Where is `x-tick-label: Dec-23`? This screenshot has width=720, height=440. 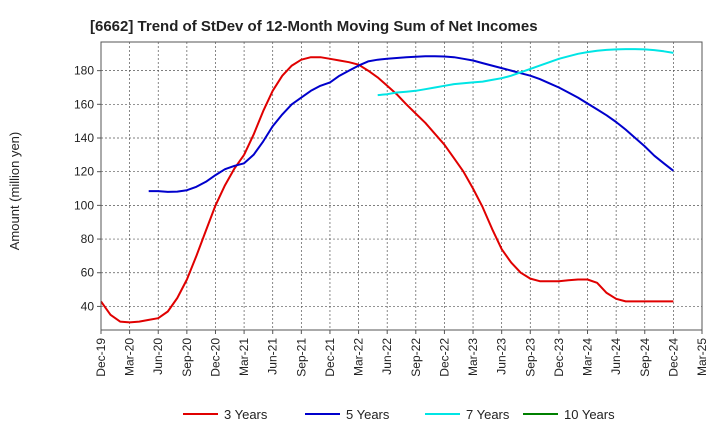 x-tick-label: Dec-23 is located at coordinates (559, 357).